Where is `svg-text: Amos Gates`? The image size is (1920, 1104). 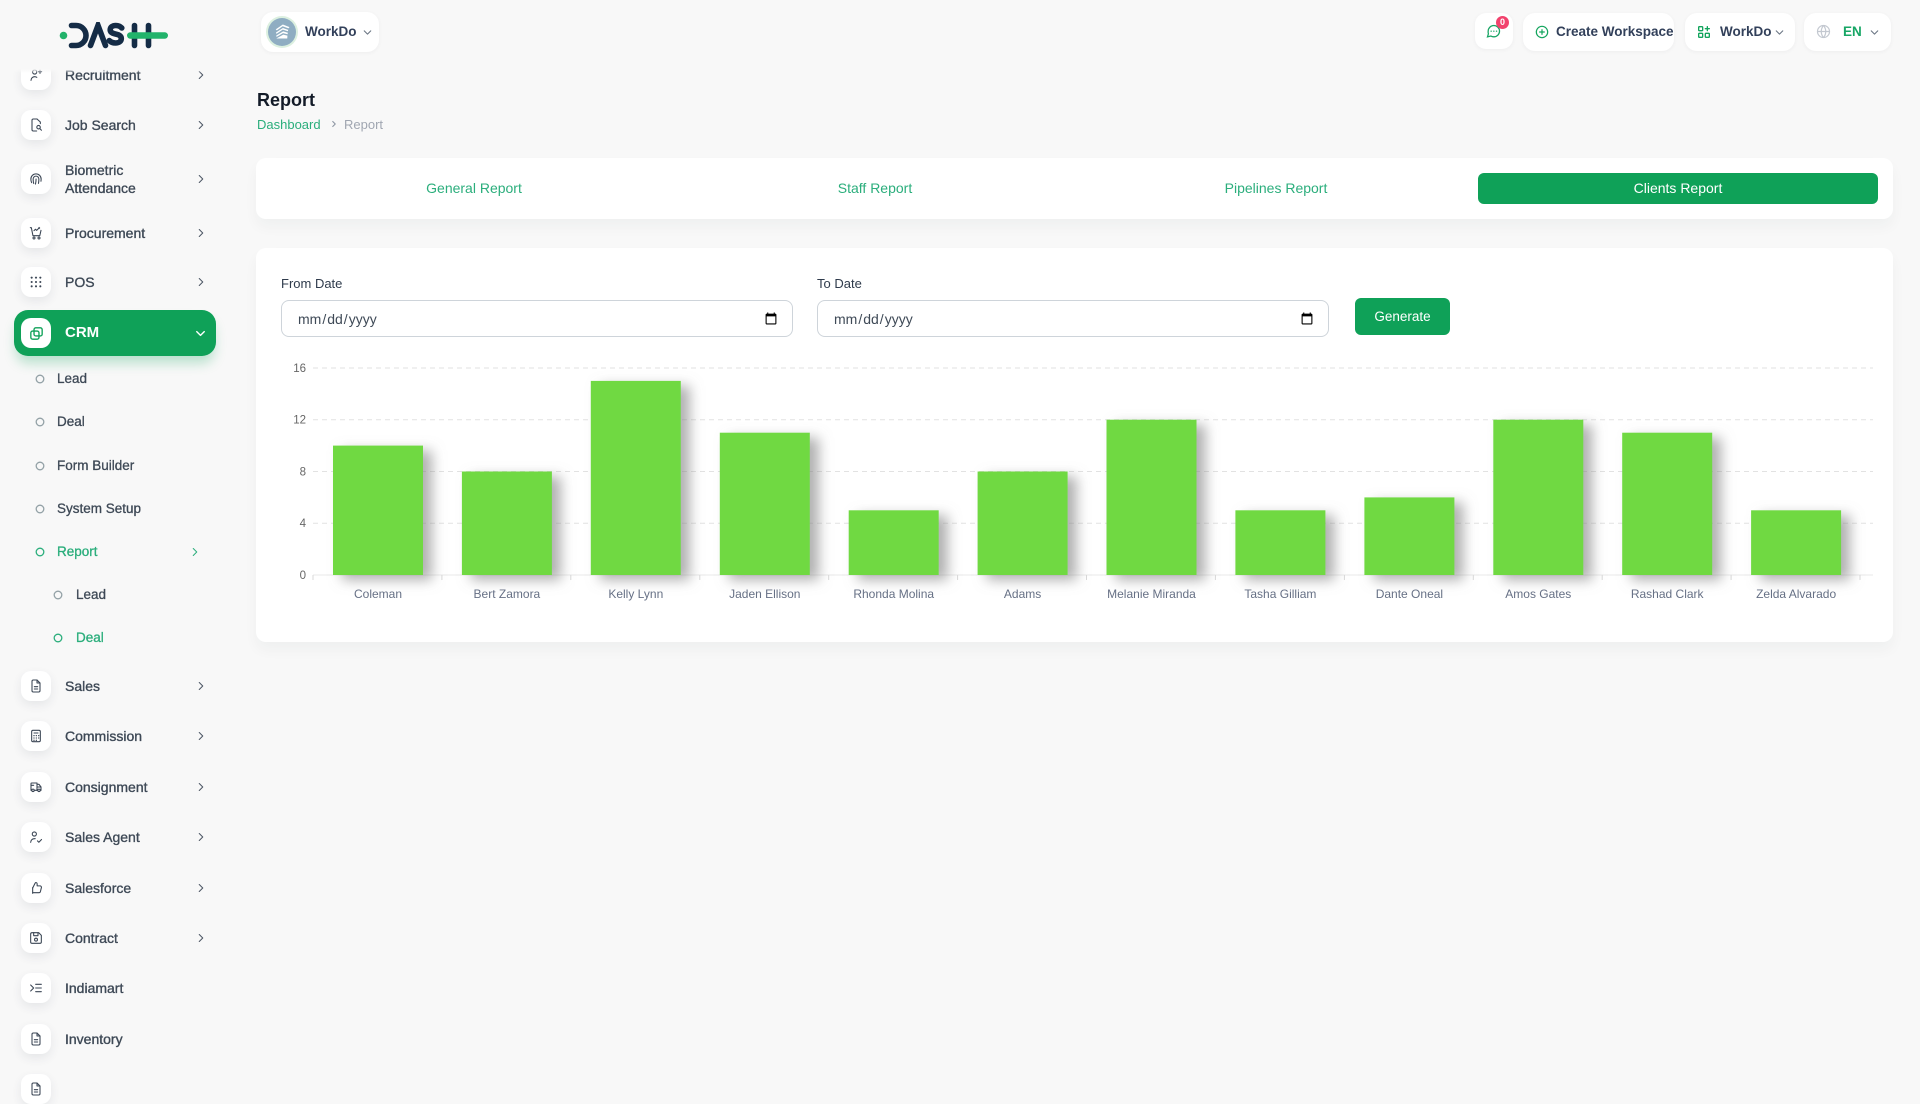 svg-text: Amos Gates is located at coordinates (1538, 594).